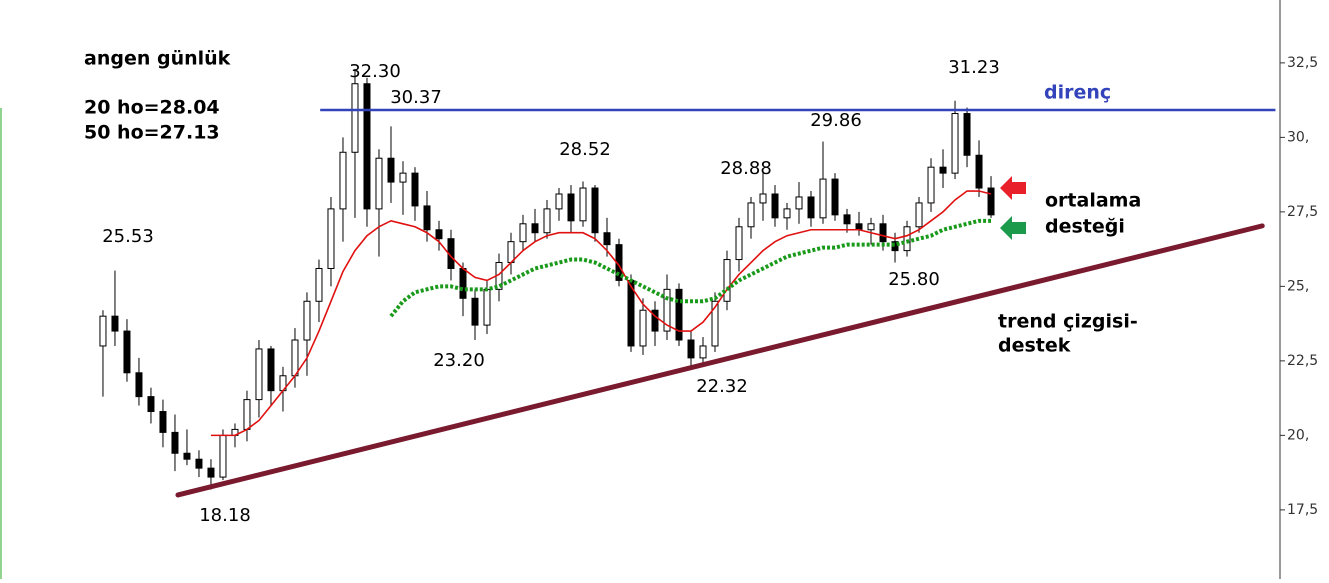 This screenshot has height=583, width=1329. What do you see at coordinates (1302, 361) in the screenshot?
I see `y-tick-label: 22,5` at bounding box center [1302, 361].